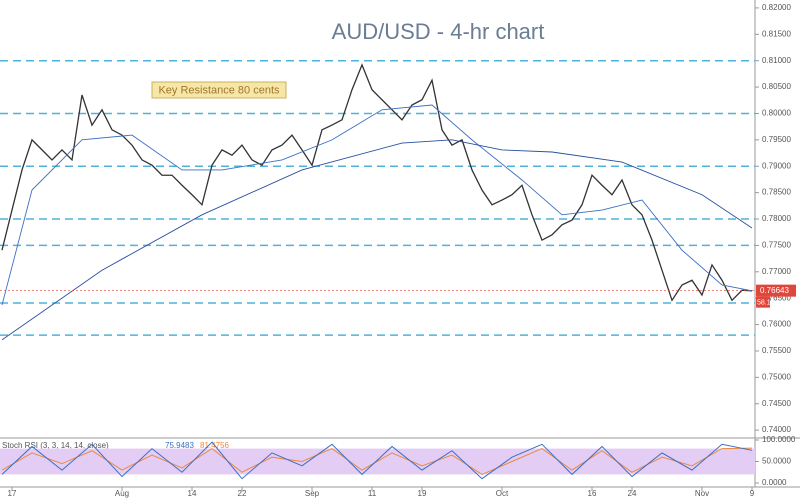 The width and height of the screenshot is (800, 499). I want to click on y-tick-label: 0.82000, so click(776, 7).